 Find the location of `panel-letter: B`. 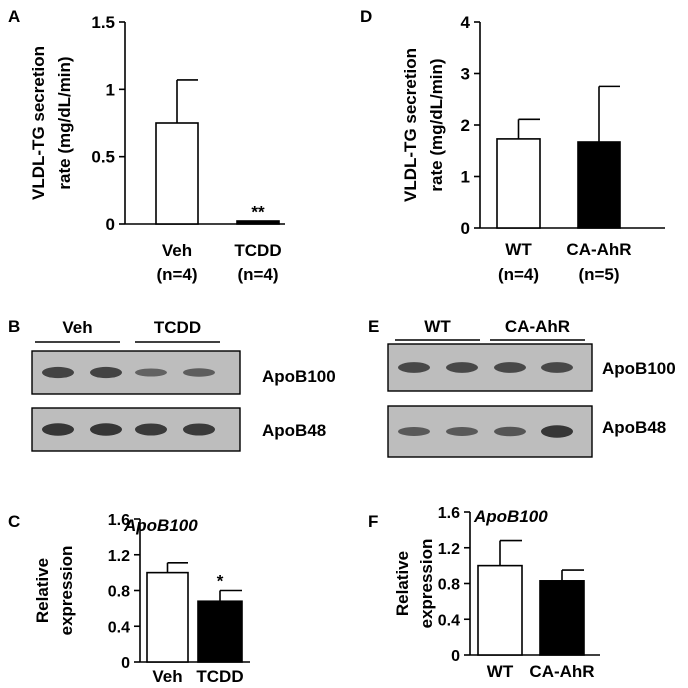

panel-letter: B is located at coordinates (14, 326).